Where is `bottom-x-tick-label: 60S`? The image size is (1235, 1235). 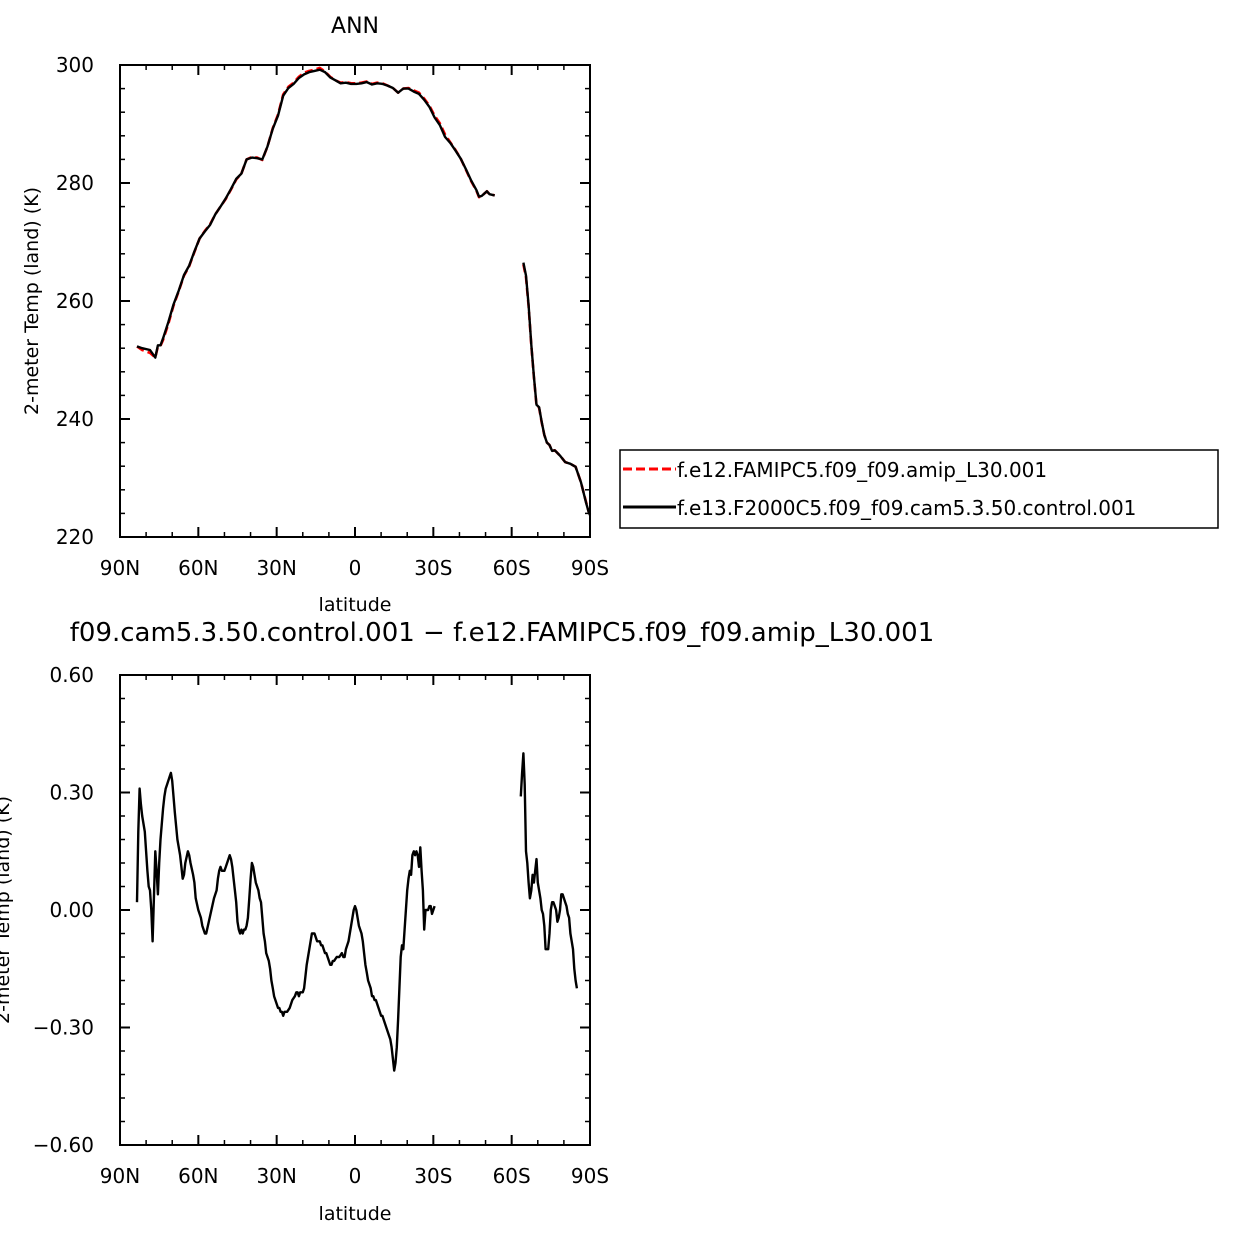
bottom-x-tick-label: 60S is located at coordinates (512, 1176).